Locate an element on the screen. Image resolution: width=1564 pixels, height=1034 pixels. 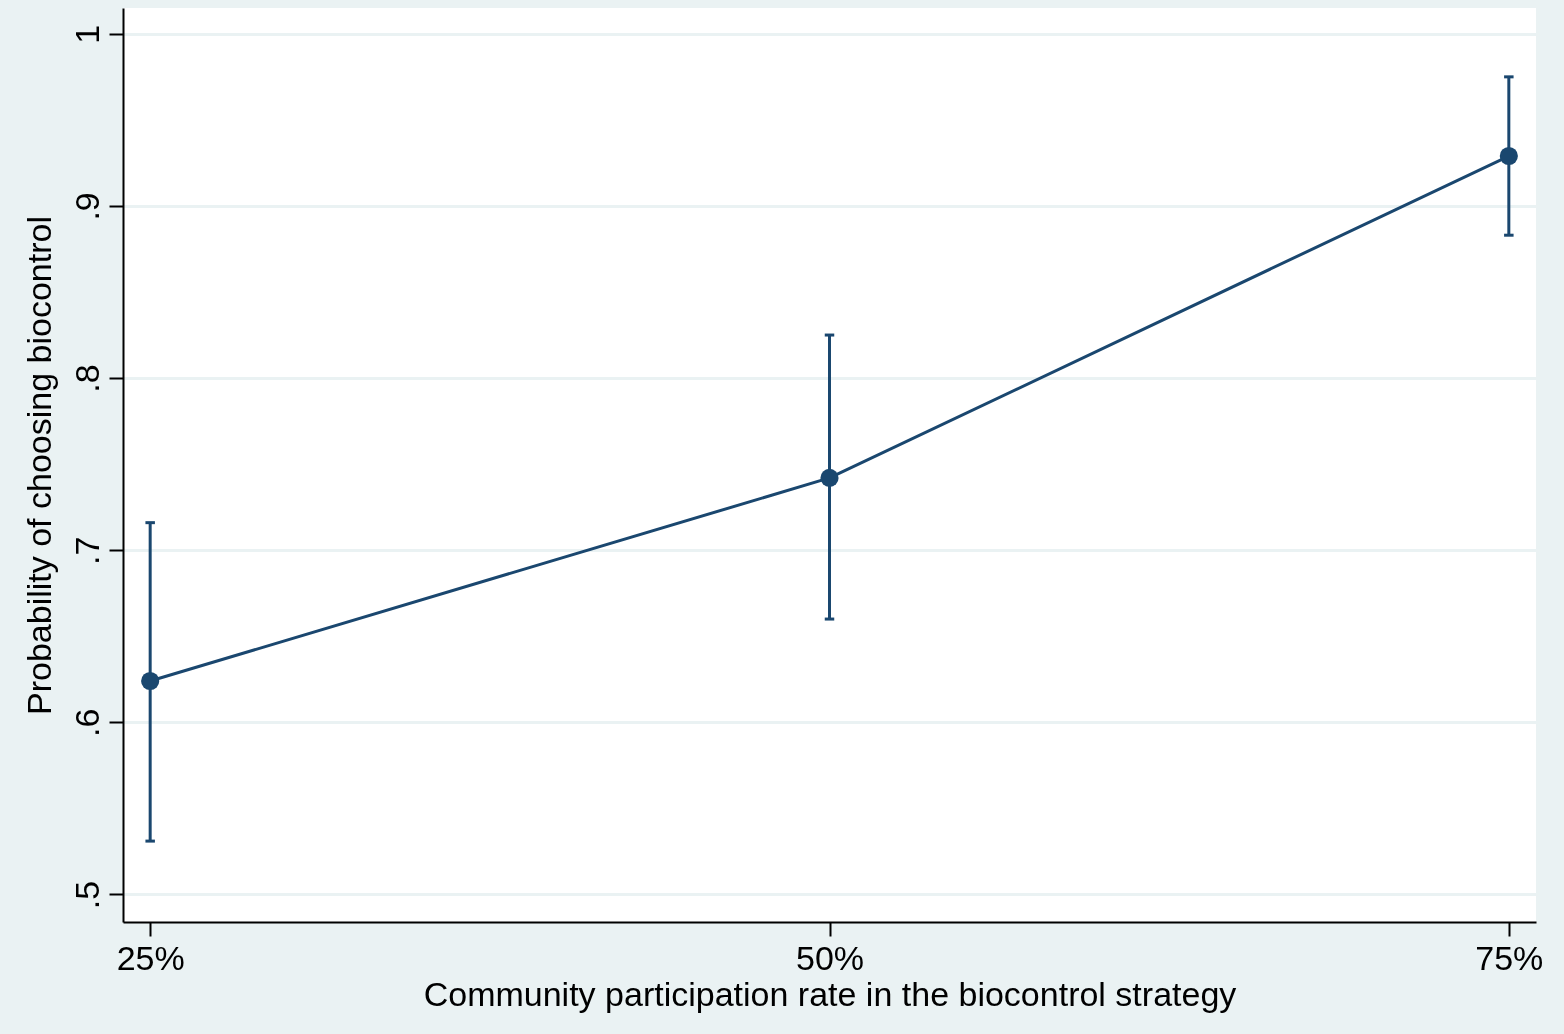
y-tick-label: .6 is located at coordinates (86, 723).